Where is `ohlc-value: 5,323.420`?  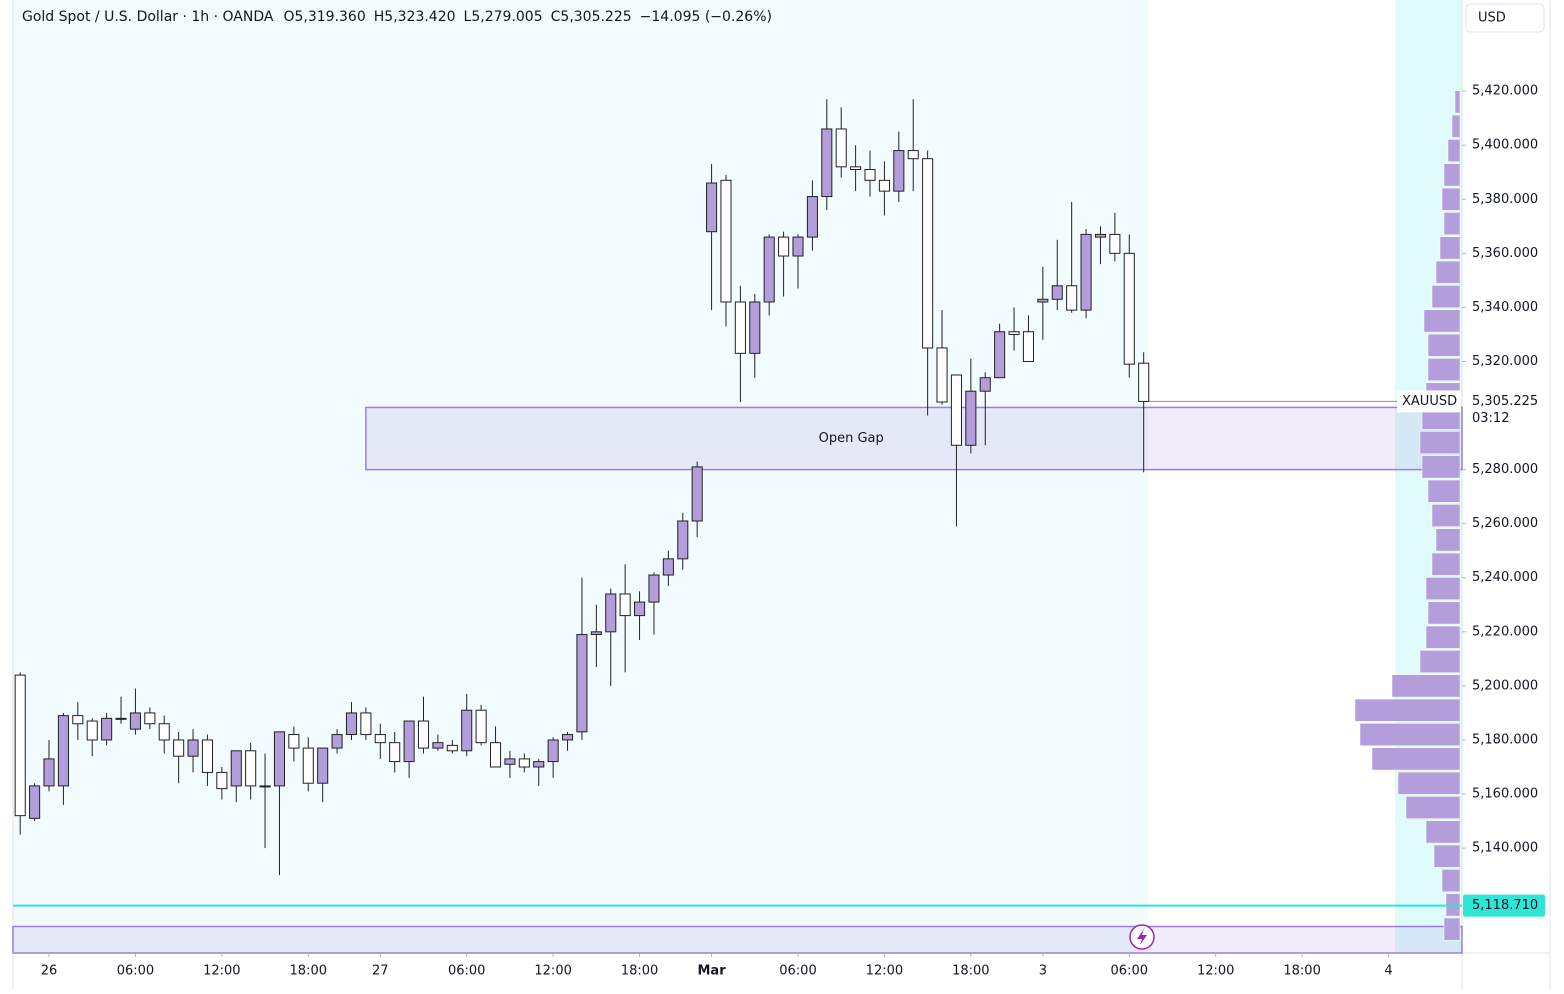
ohlc-value: 5,323.420 is located at coordinates (419, 17).